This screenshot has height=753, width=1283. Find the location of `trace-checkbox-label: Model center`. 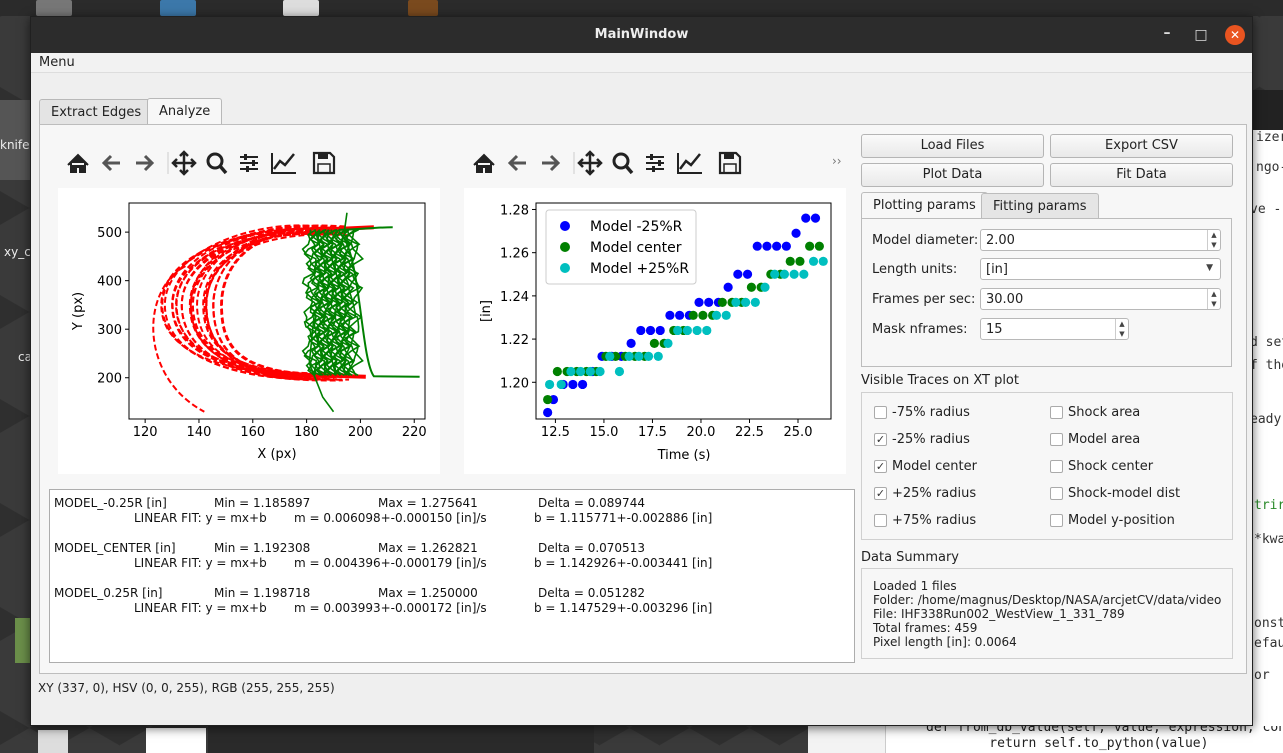

trace-checkbox-label: Model center is located at coordinates (934, 466).